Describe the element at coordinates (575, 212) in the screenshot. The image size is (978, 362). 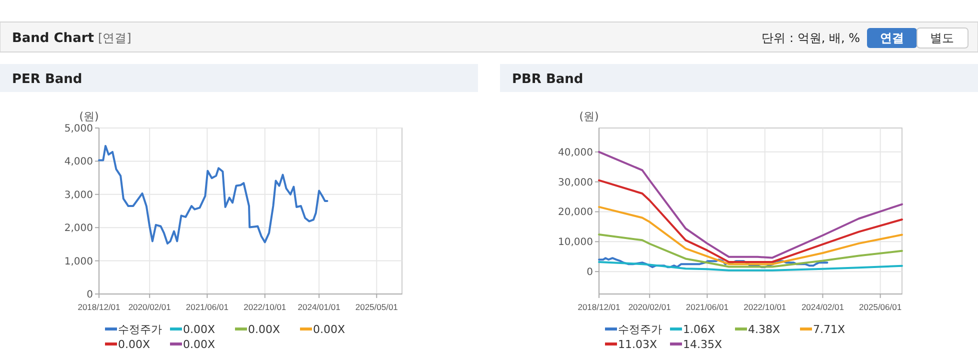
I see `y-tick-label: 20,000` at that location.